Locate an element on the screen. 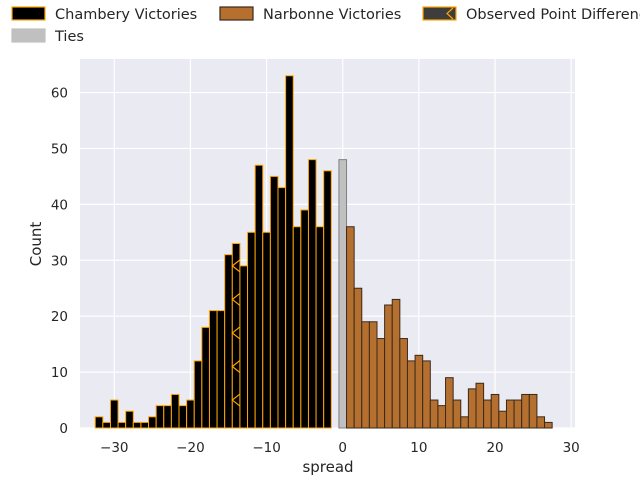  y-axis-label: Count is located at coordinates (36, 244).